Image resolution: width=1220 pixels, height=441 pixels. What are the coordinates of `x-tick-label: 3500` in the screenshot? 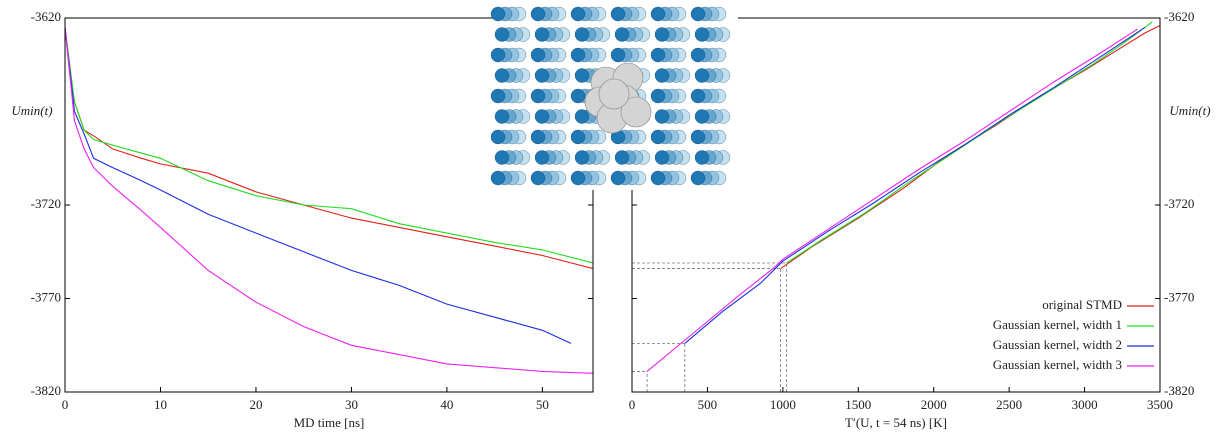 It's located at (1160, 404).